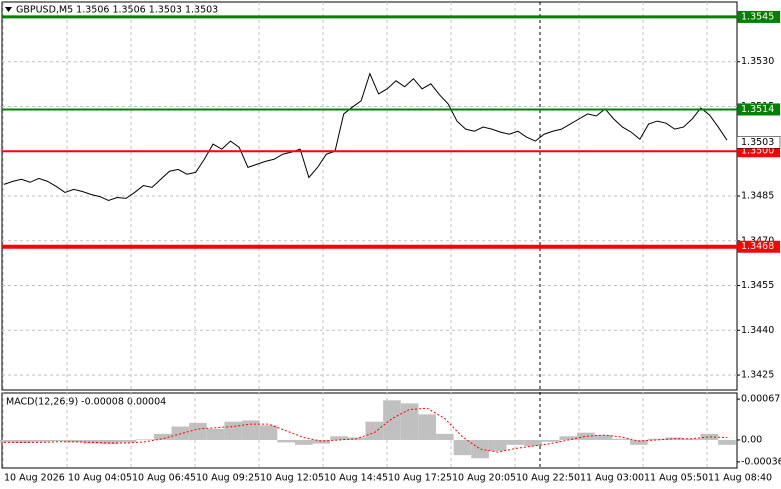  Describe the element at coordinates (8, 9) in the screenshot. I see `menu-icon` at that location.